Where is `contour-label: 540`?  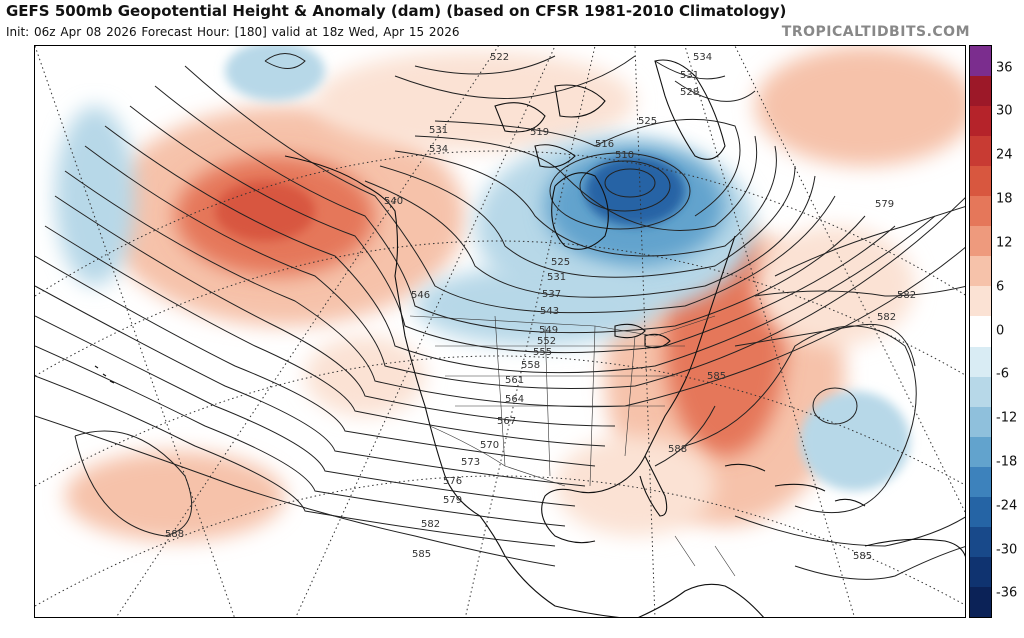 contour-label: 540 is located at coordinates (393, 201).